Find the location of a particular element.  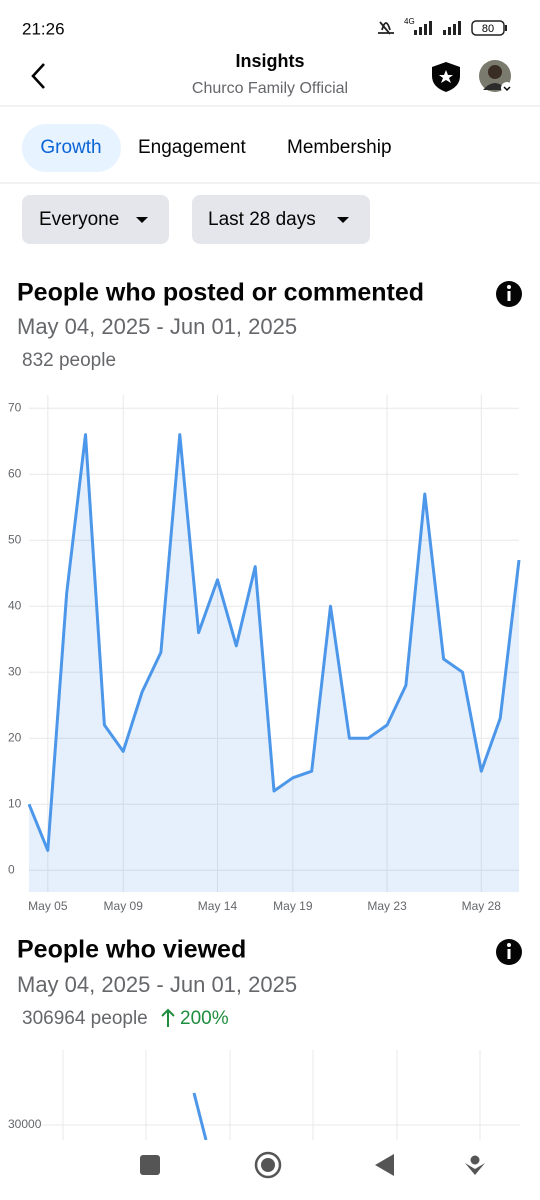

header-title: Insights is located at coordinates (269, 61).